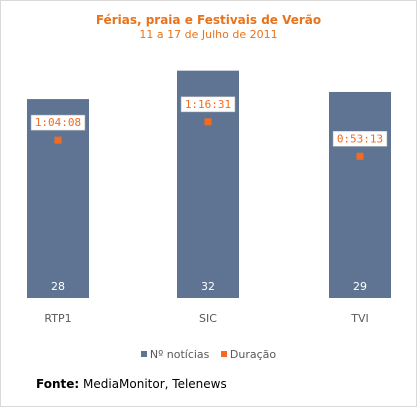 This screenshot has width=417, height=407. I want to click on bar-value-label: 29, so click(360, 286).